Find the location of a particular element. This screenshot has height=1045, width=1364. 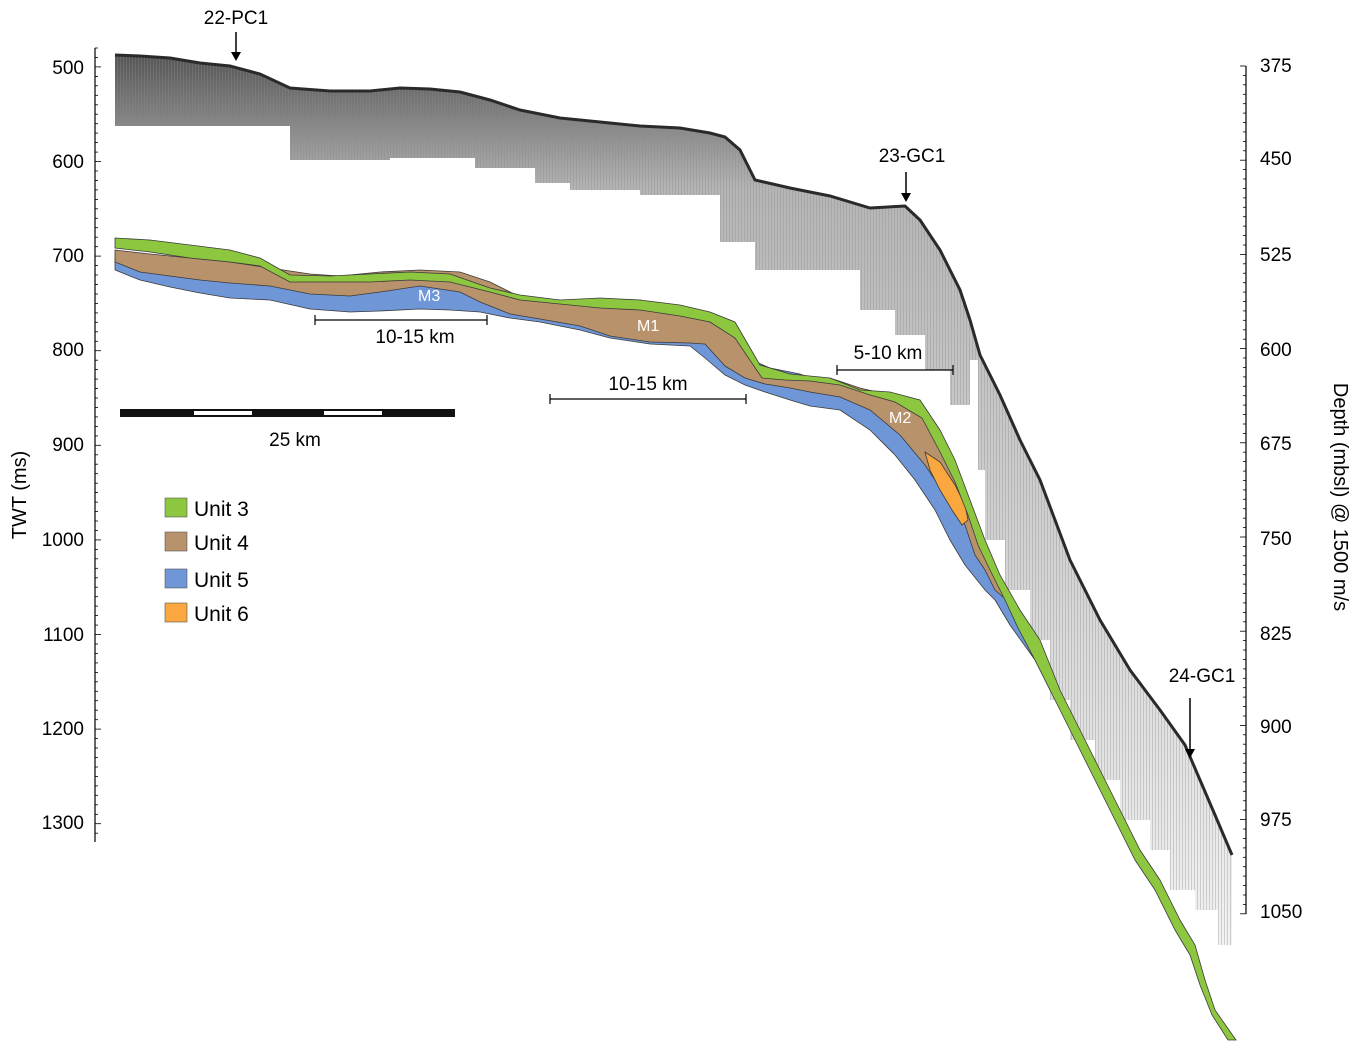

right-tick-label: 975 is located at coordinates (1276, 820).